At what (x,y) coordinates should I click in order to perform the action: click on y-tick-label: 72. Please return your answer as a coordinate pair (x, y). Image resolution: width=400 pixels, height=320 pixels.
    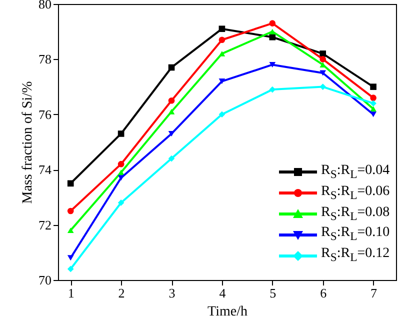
    Looking at the image, I should click on (45, 224).